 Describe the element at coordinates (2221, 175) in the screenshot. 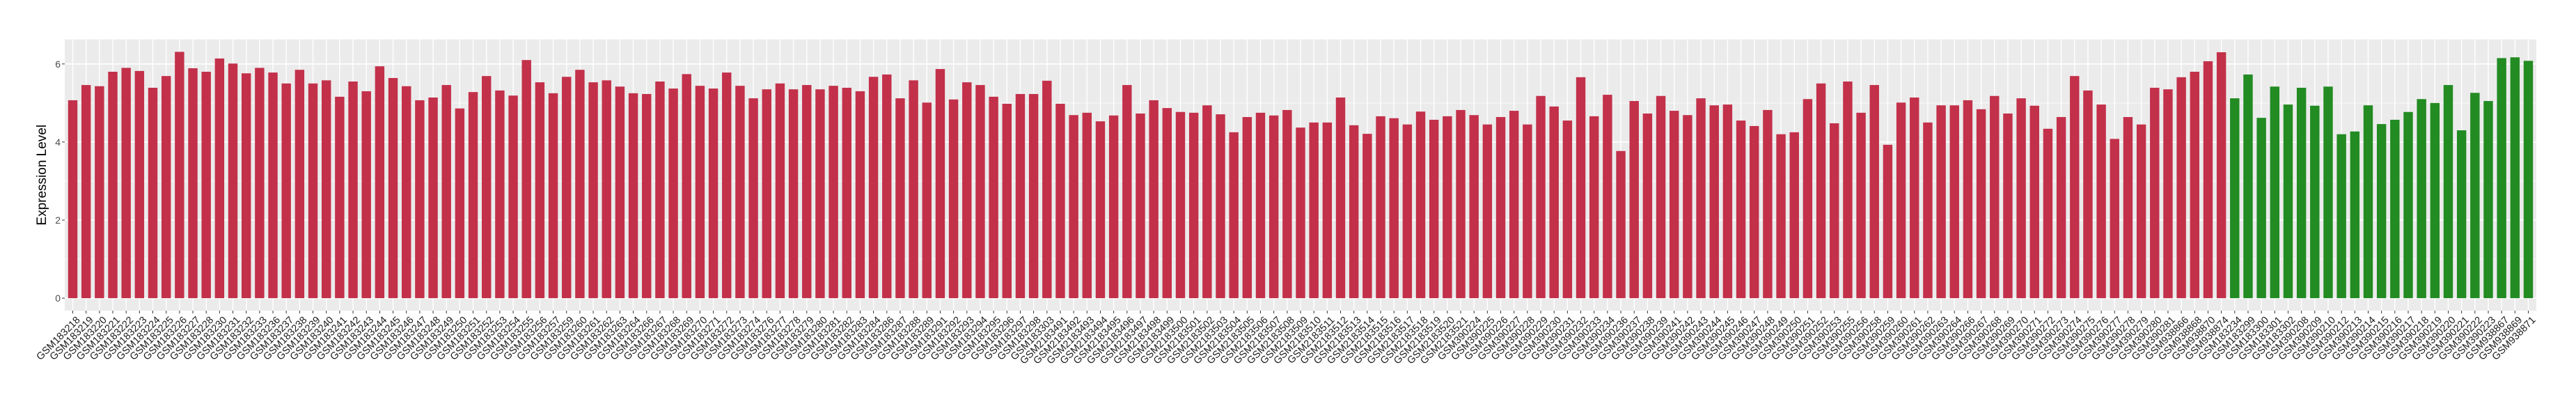

I see `bar-GSM938874` at that location.